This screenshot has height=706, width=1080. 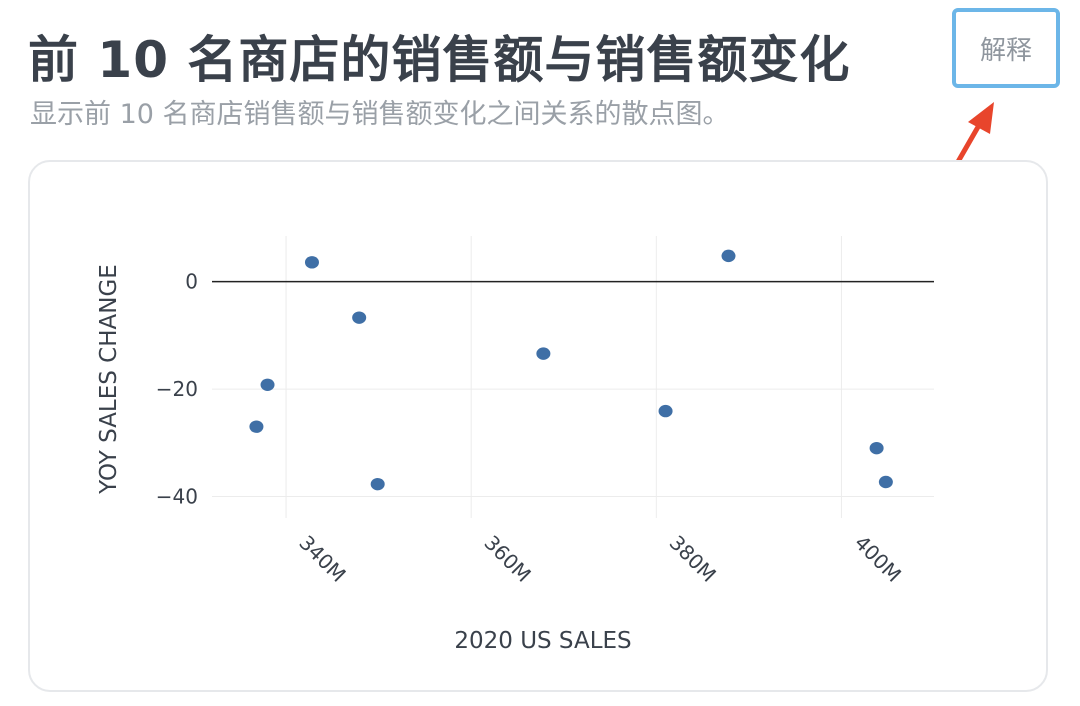 What do you see at coordinates (1006, 48) in the screenshot?
I see `explain-button: 解释` at bounding box center [1006, 48].